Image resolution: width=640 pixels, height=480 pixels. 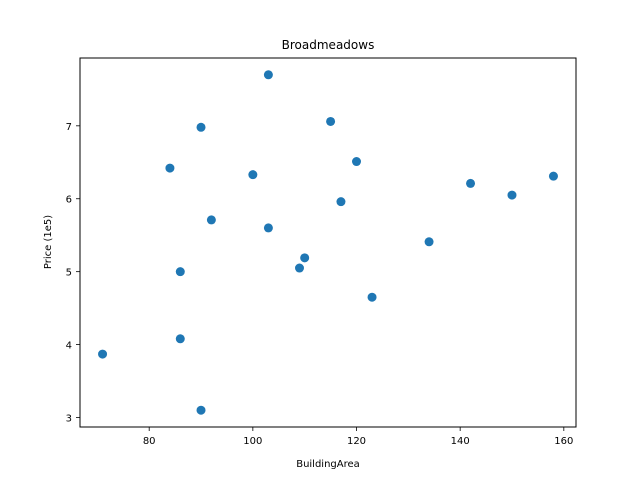 I want to click on y-axis-ticks: 3 4 5 6 7, so click(x=73, y=273).